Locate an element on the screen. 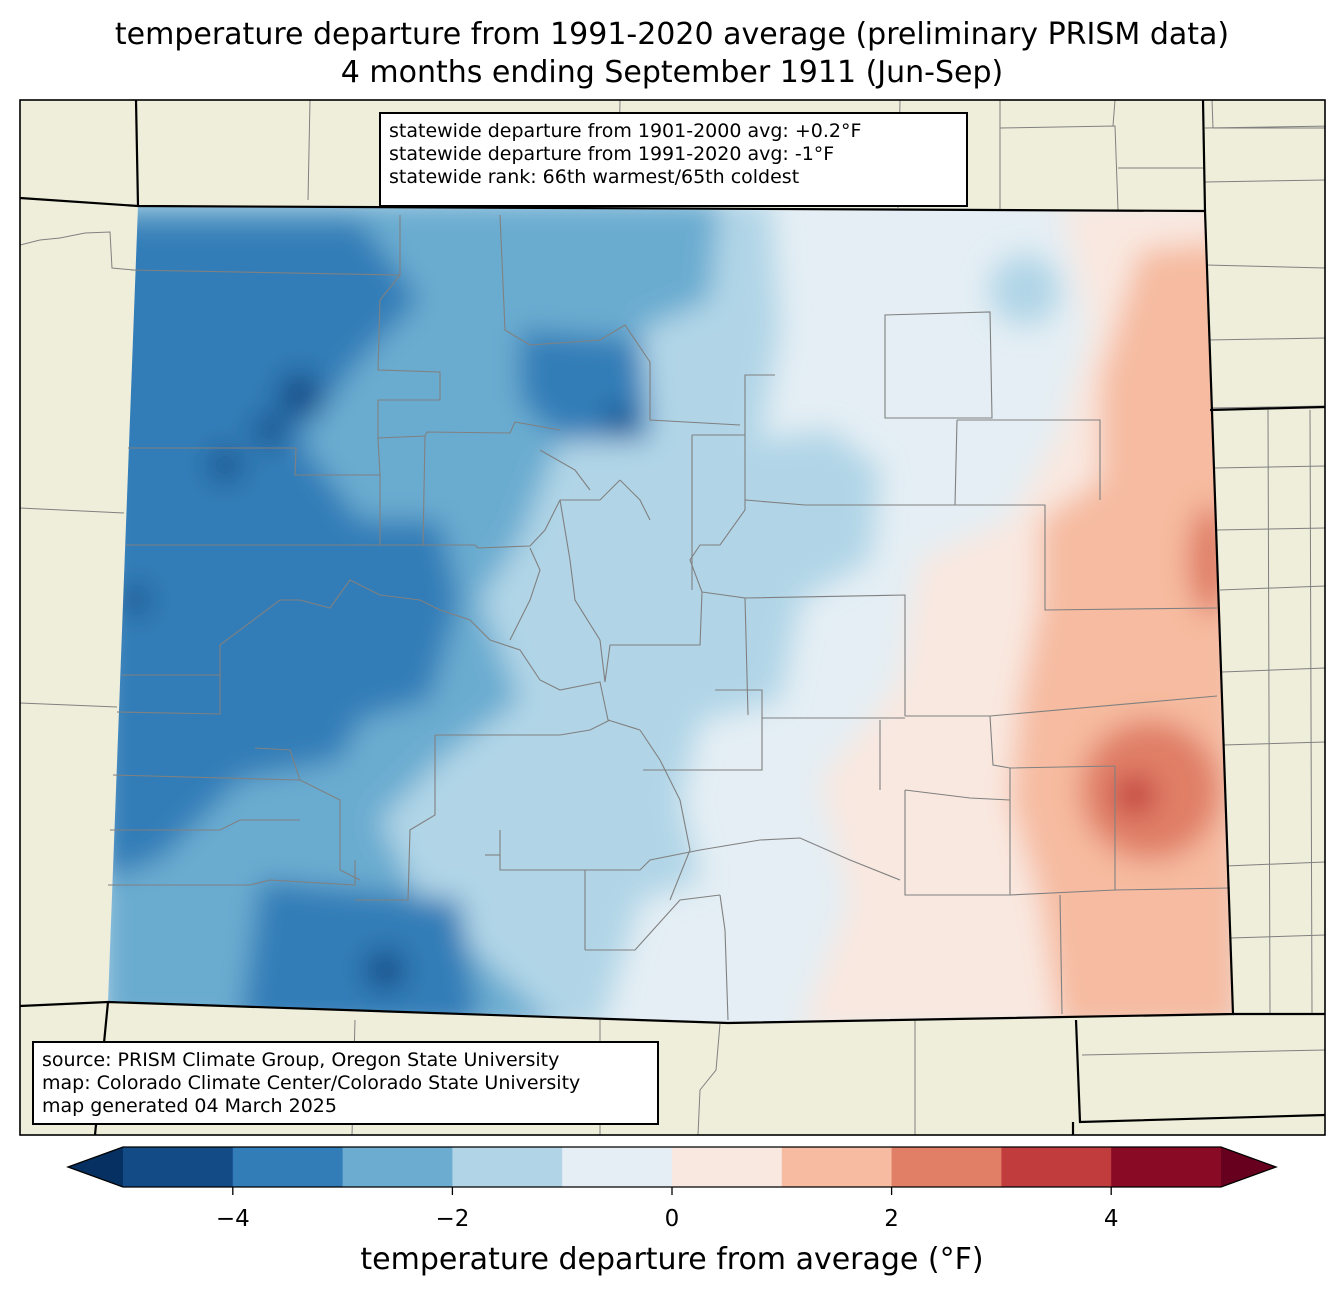 Image resolution: width=1344 pixels, height=1299 pixels. colorbar-tick-label: 2 is located at coordinates (891, 1219).